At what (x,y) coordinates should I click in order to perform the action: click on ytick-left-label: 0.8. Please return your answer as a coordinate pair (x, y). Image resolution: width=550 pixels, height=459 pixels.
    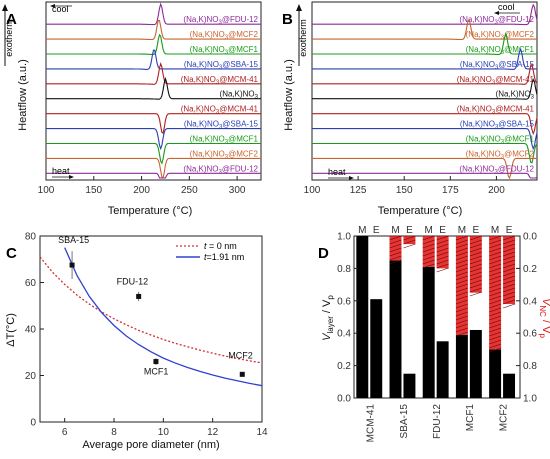
    Looking at the image, I should click on (344, 269).